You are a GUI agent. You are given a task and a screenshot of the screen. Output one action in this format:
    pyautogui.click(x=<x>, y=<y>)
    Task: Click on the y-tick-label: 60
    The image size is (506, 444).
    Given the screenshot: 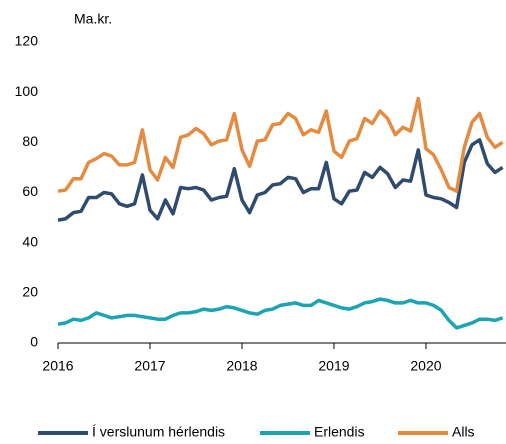 What is the action you would take?
    pyautogui.click(x=30, y=191)
    